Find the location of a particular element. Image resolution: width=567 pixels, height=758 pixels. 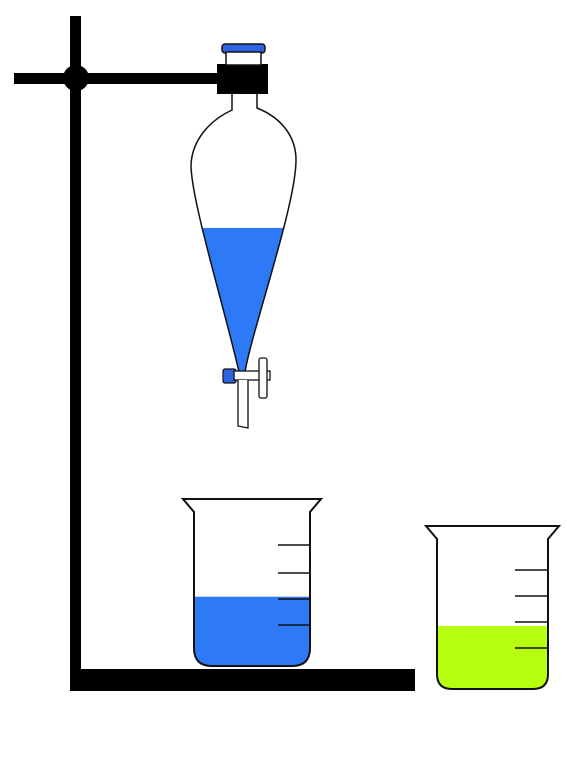

stand-rod is located at coordinates (75, 352).